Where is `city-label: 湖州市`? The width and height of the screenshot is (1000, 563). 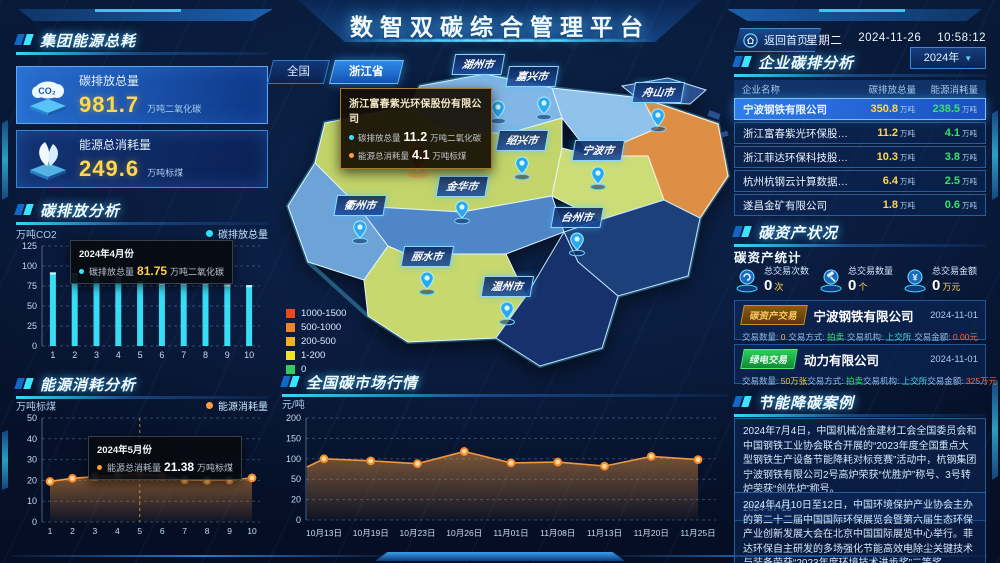
city-label: 湖州市 is located at coordinates (478, 64).